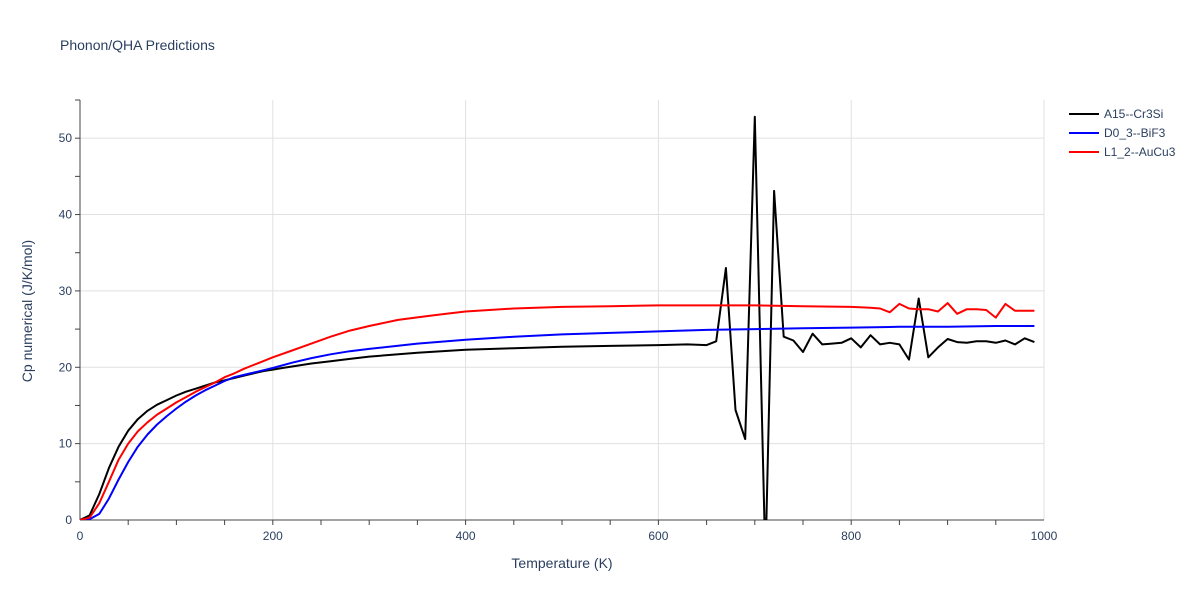 The image size is (1200, 600). Describe the element at coordinates (66, 291) in the screenshot. I see `y-tick-label: 30` at that location.